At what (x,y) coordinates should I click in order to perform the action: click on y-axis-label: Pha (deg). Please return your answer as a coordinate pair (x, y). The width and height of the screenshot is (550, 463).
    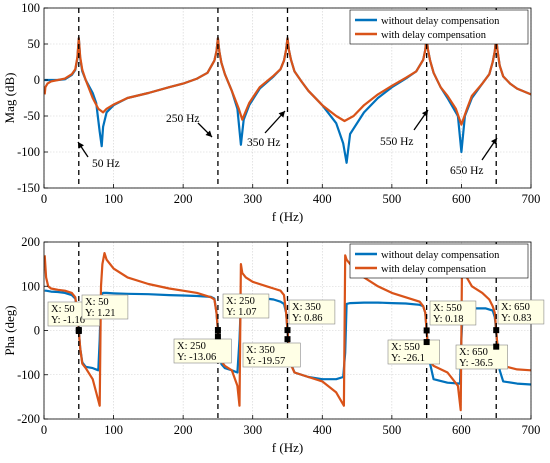
    Looking at the image, I should click on (9, 330).